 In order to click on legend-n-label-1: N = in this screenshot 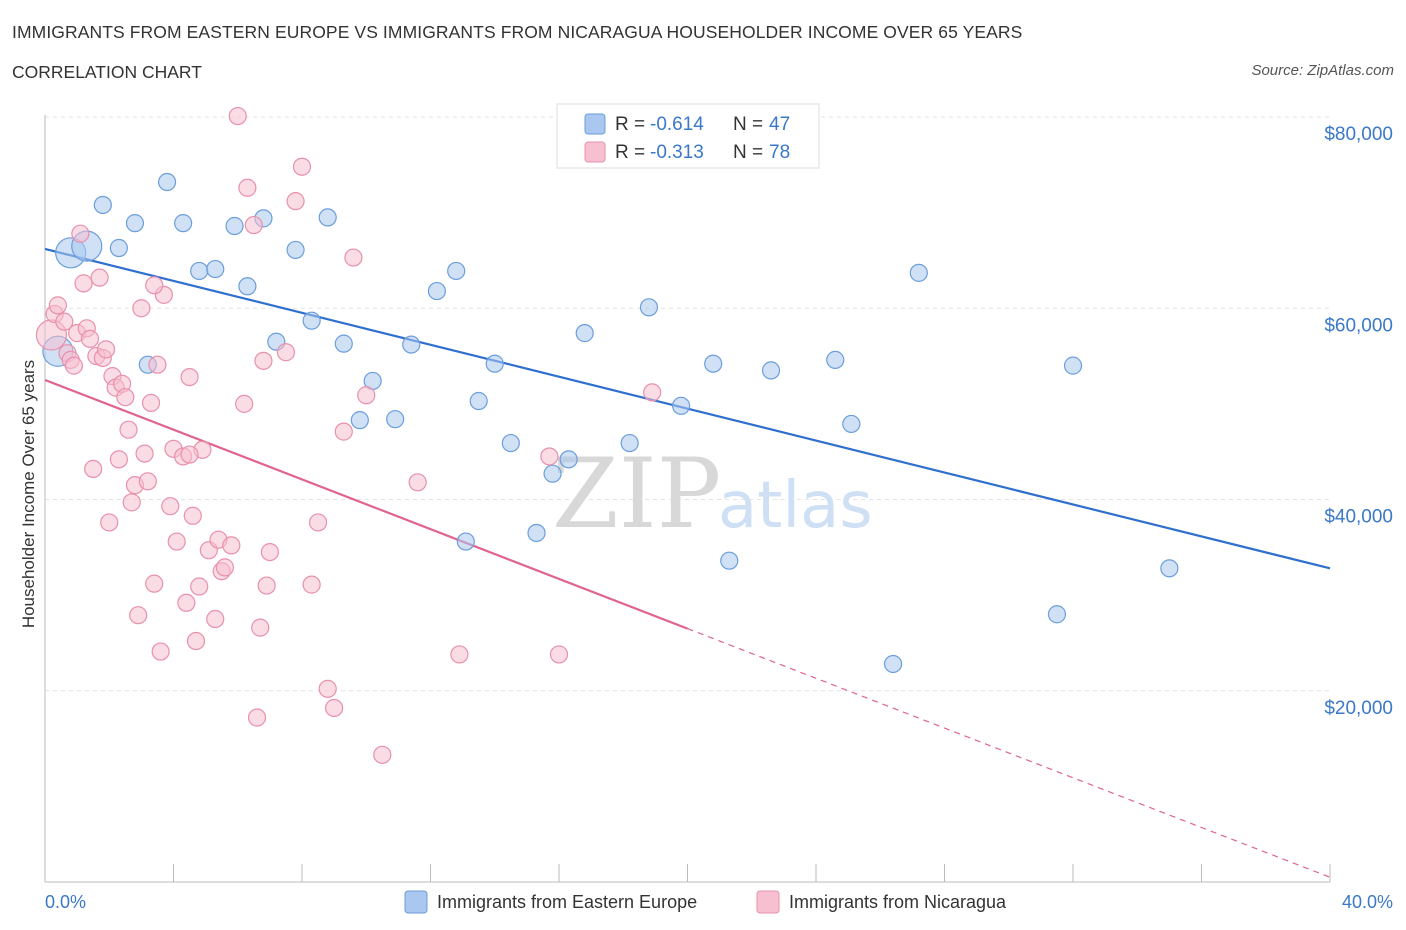, I will do `click(748, 124)`.